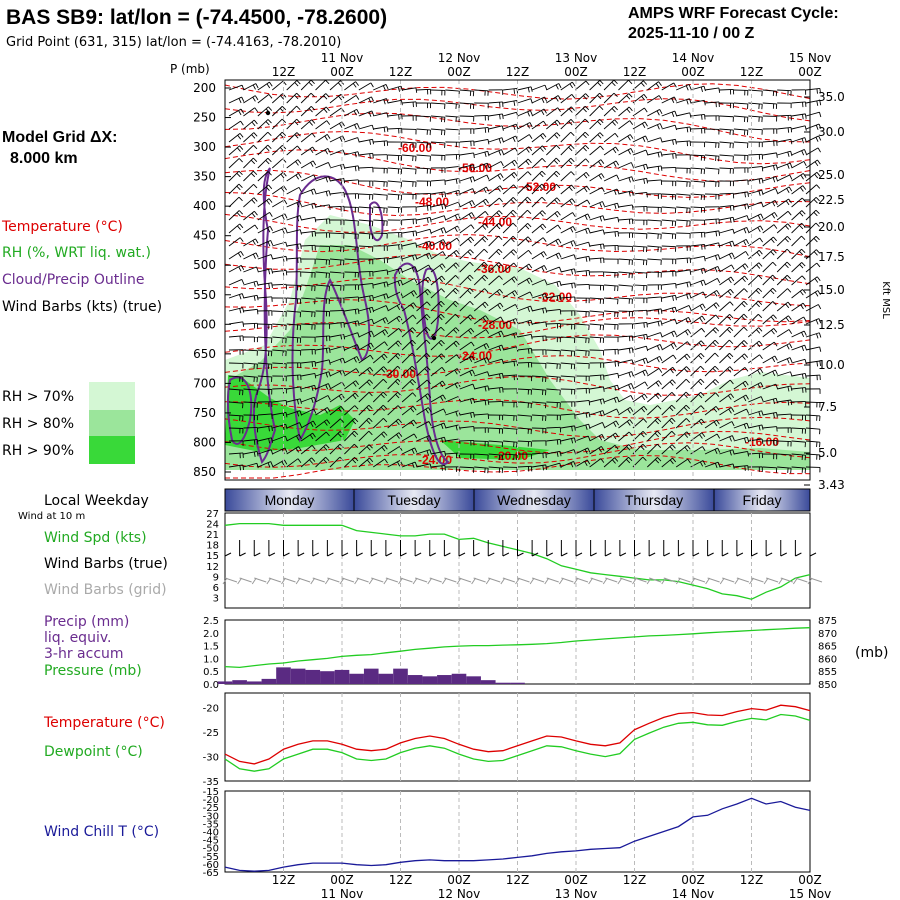 The width and height of the screenshot is (900, 900). I want to click on pressure-label-250: 250, so click(204, 118).